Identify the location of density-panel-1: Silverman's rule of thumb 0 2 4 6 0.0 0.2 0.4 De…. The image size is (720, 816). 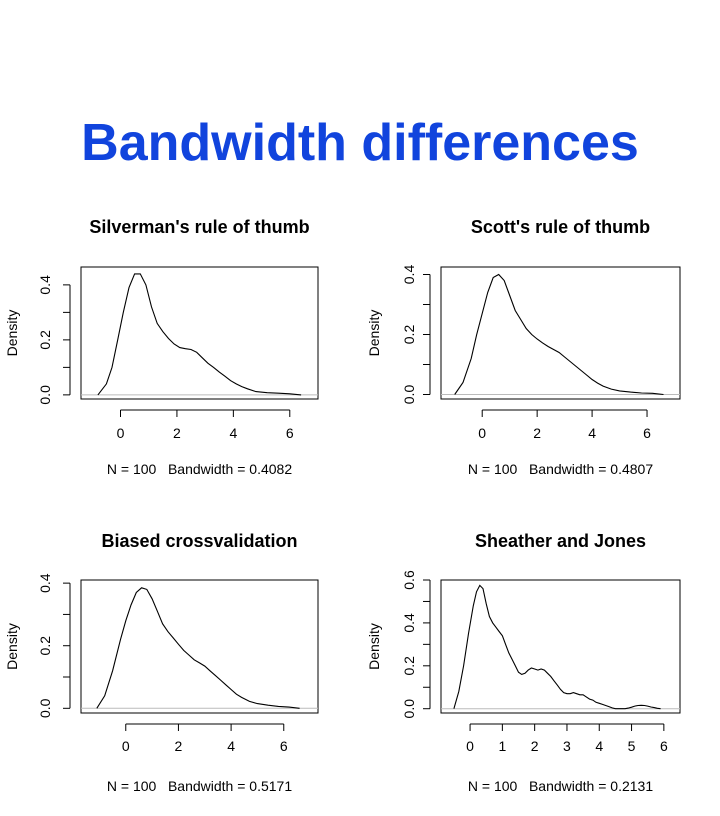
(161, 347).